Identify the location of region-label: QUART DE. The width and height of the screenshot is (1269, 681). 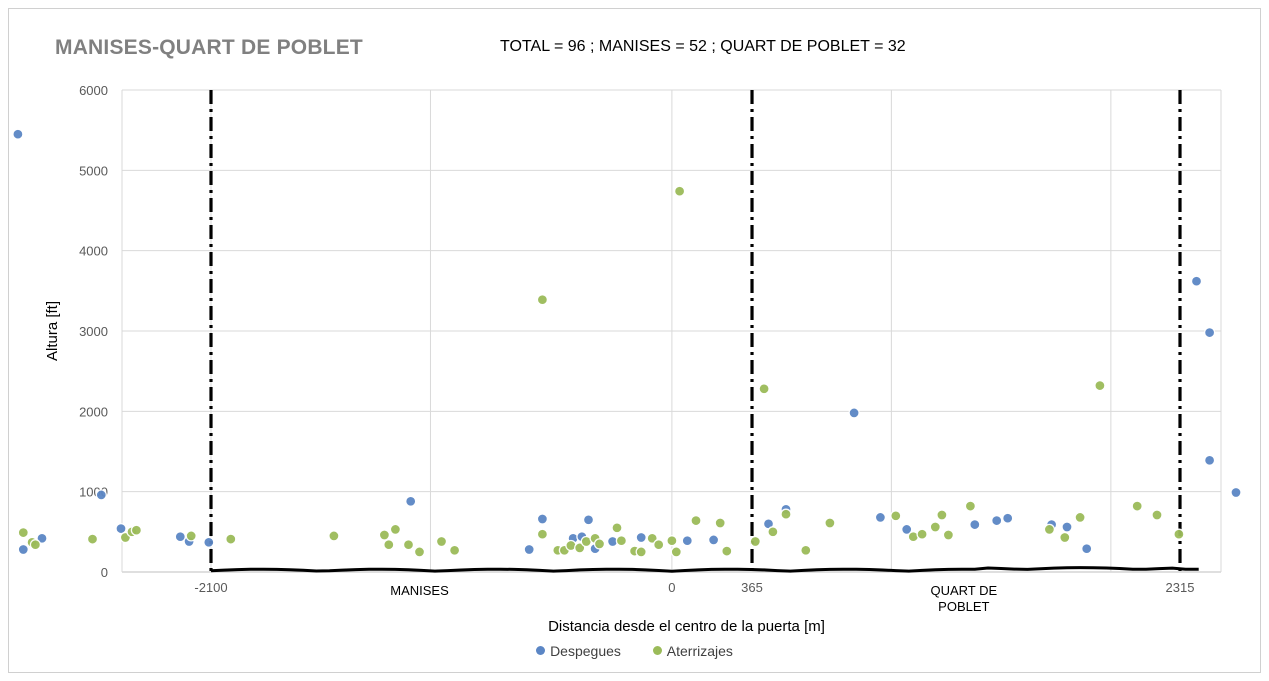
(963, 590).